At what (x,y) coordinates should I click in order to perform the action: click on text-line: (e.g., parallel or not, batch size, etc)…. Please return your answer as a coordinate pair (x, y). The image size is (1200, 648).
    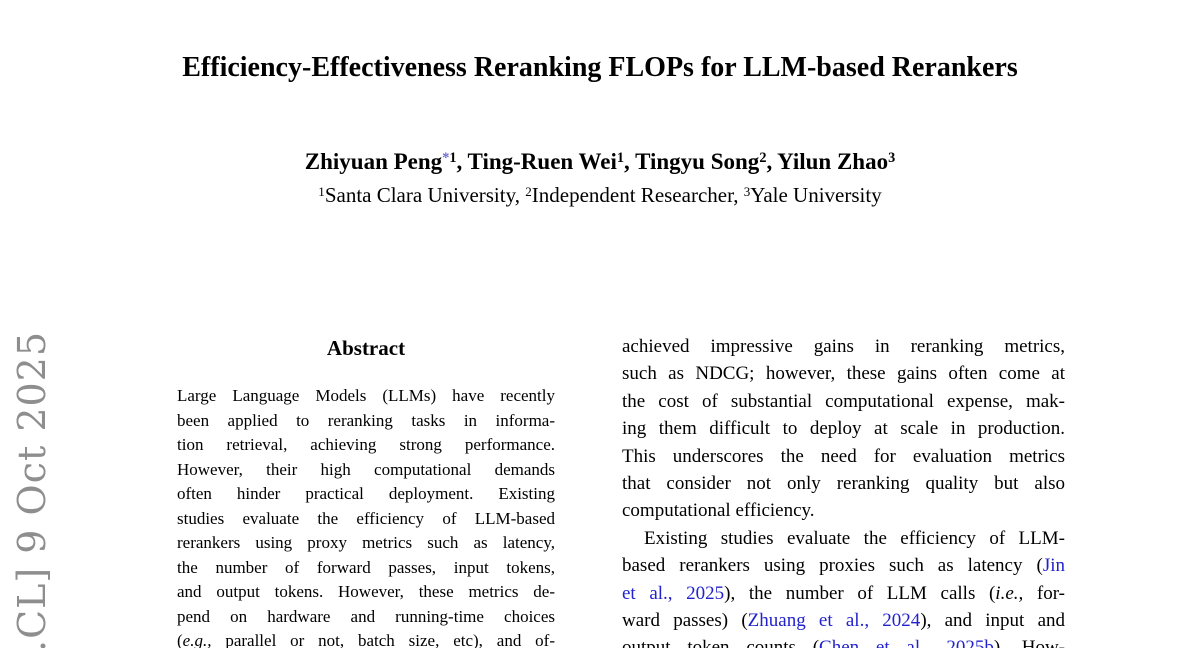
    Looking at the image, I should click on (366, 638).